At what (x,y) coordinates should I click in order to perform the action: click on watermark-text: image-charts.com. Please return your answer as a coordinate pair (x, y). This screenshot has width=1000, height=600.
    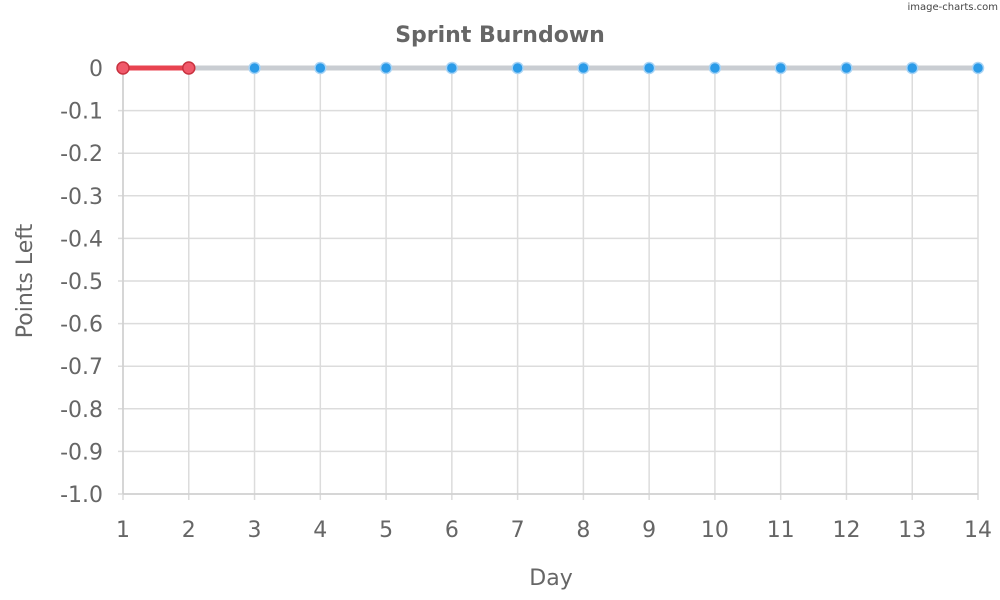
    Looking at the image, I should click on (953, 7).